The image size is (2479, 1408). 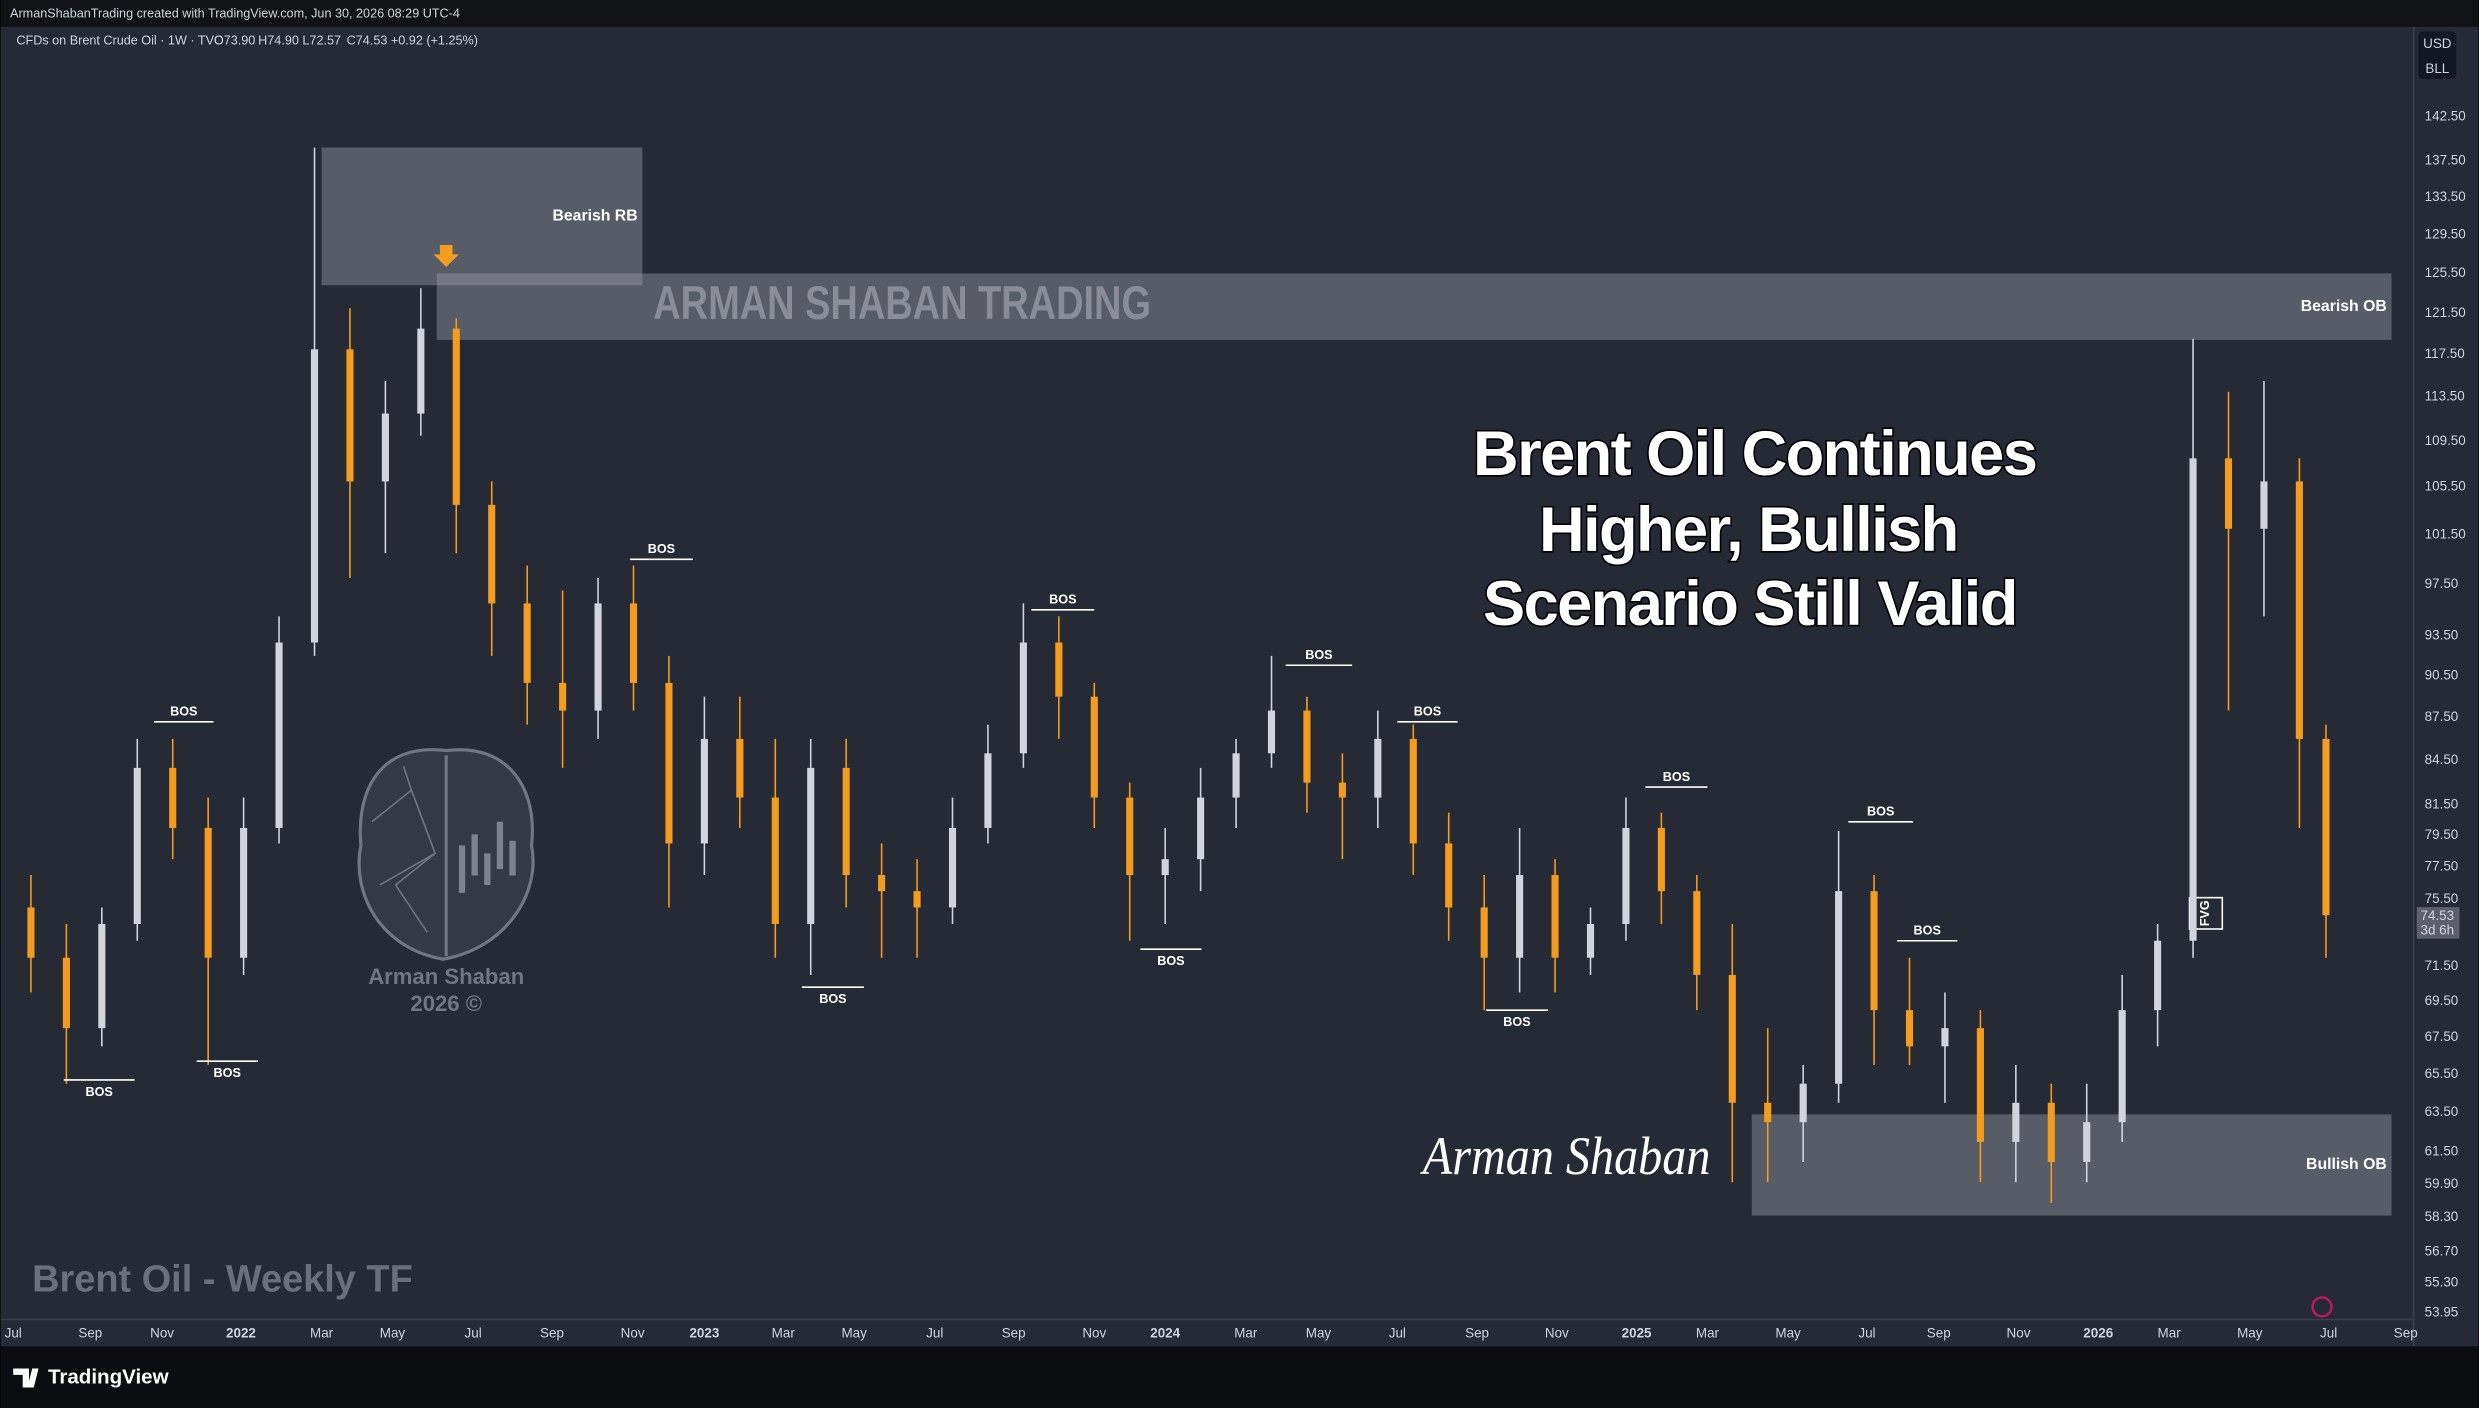 What do you see at coordinates (278, 40) in the screenshot?
I see `ohlc-high: H74.90` at bounding box center [278, 40].